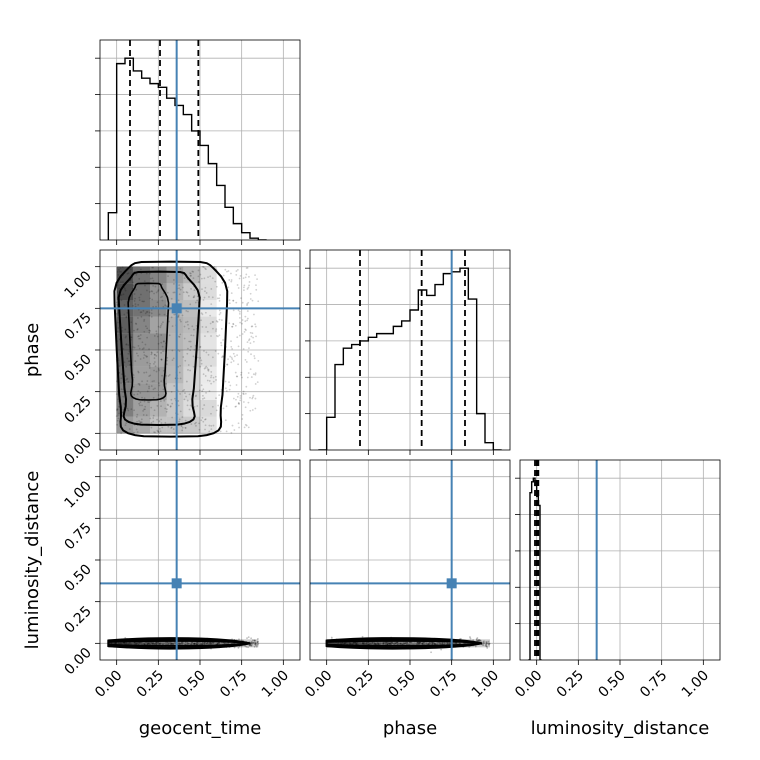 The width and height of the screenshot is (760, 760). I want to click on panel-hist-luminosity-distance, so click(618, 562).